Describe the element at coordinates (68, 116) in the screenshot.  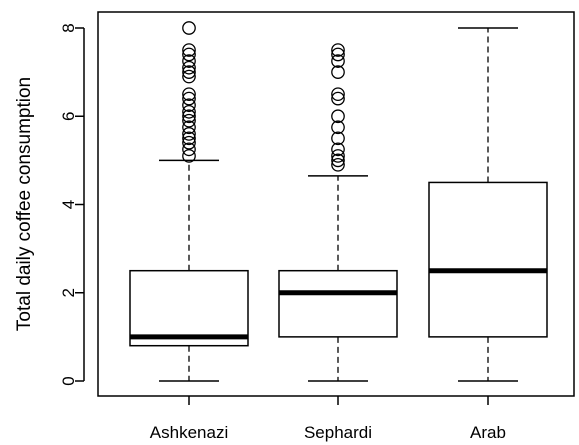
I see `y-tick-label: 6` at that location.